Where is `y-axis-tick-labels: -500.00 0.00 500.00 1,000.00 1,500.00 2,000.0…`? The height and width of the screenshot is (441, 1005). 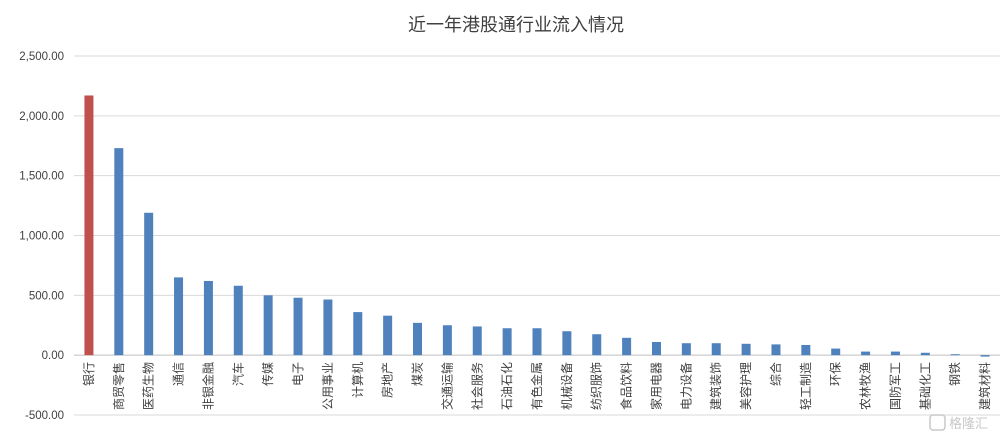 y-axis-tick-labels: -500.00 0.00 500.00 1,000.00 1,500.00 2,000.0… is located at coordinates (41, 236).